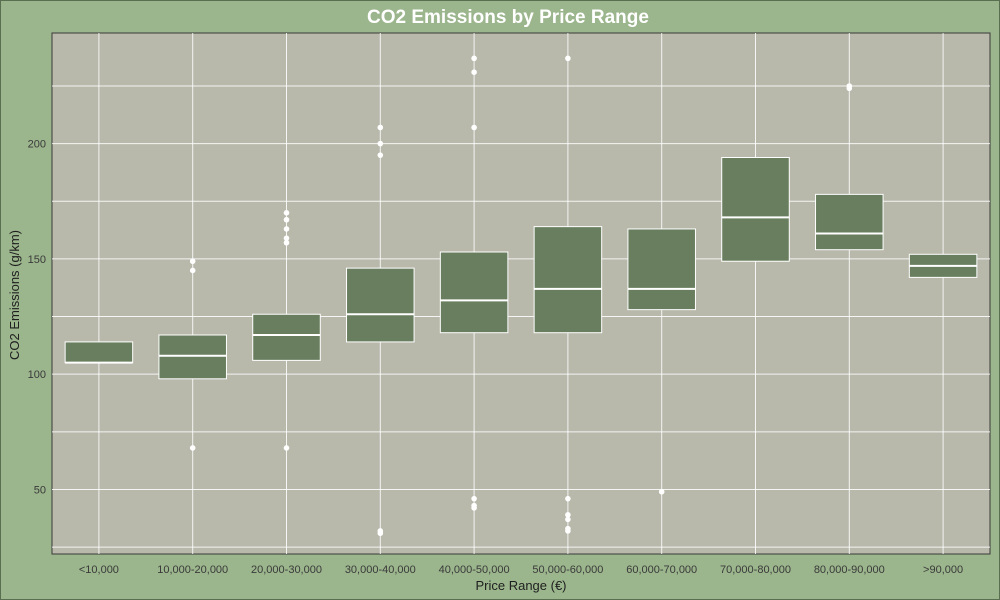  I want to click on x-tick-label: >90,000, so click(943, 570).